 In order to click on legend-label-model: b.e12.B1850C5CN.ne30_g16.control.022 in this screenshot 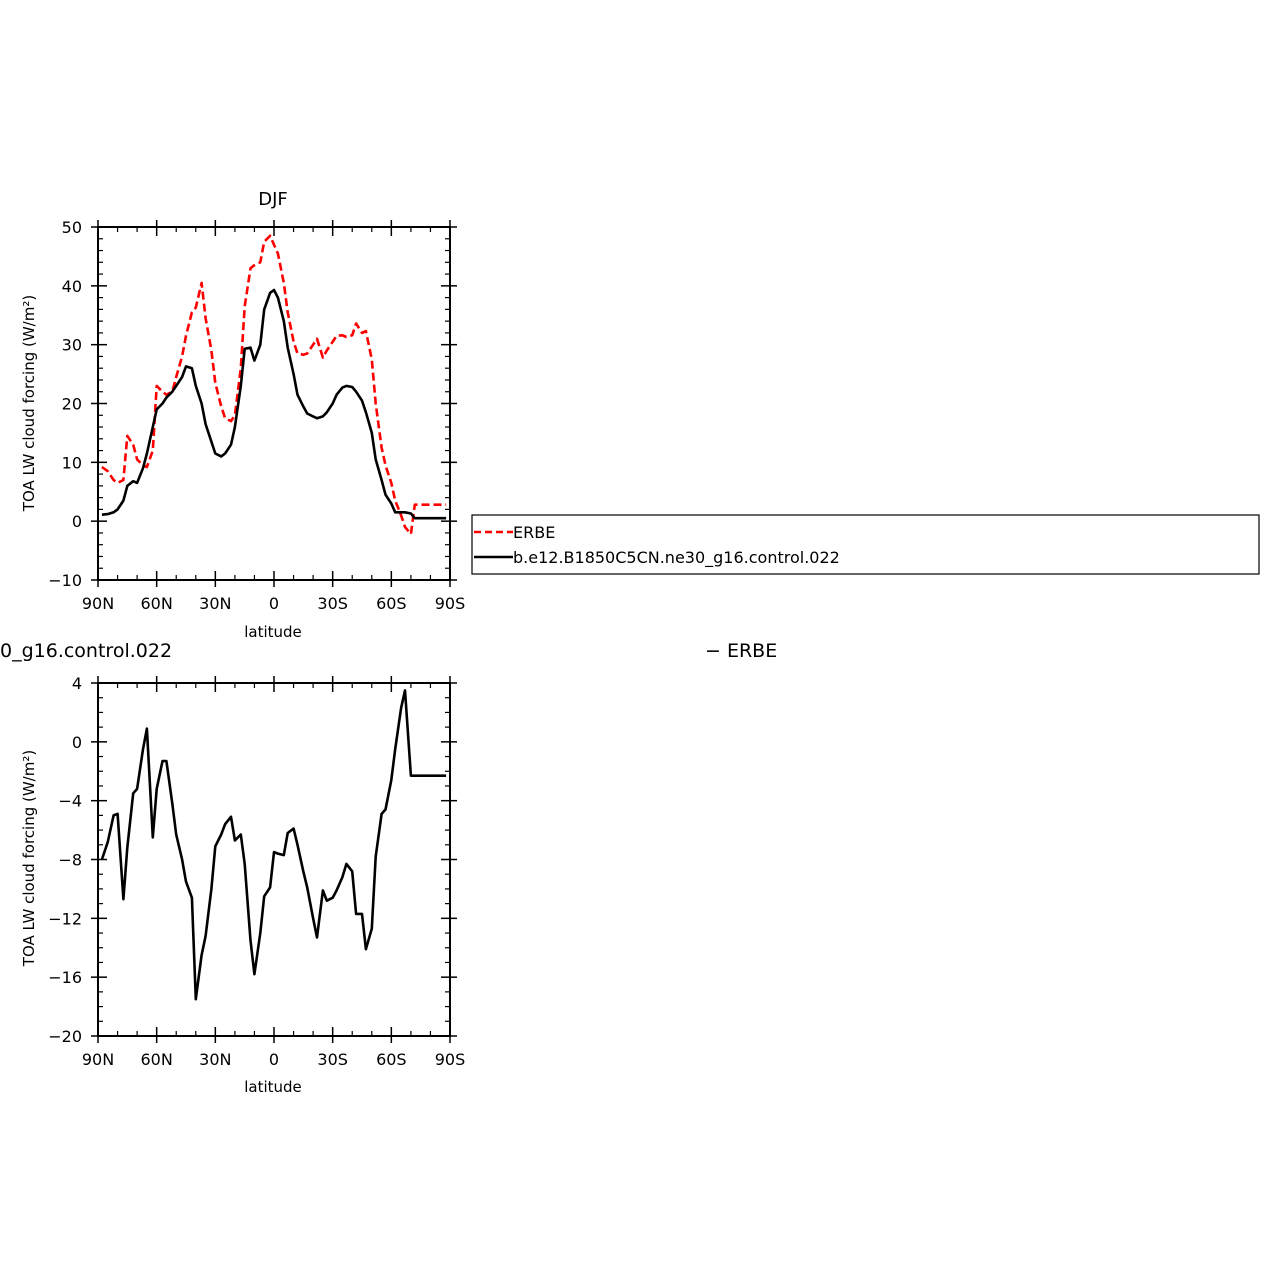, I will do `click(676, 558)`.